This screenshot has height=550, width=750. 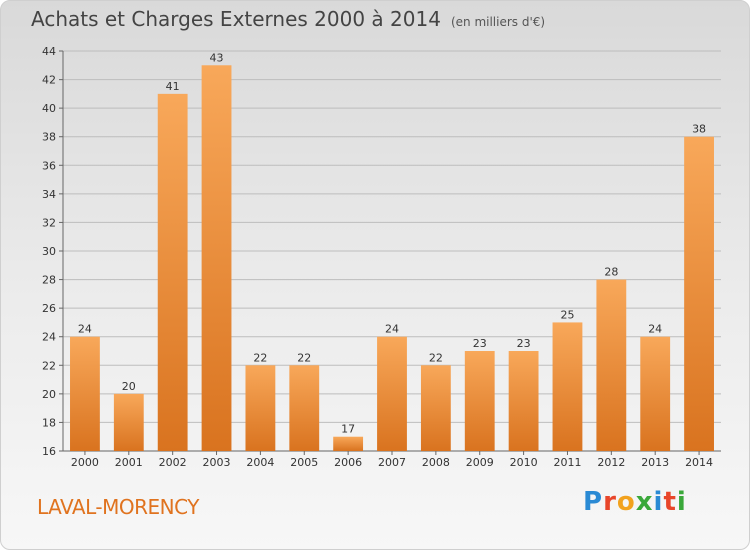 What do you see at coordinates (129, 386) in the screenshot?
I see `data-label-2001: 20` at bounding box center [129, 386].